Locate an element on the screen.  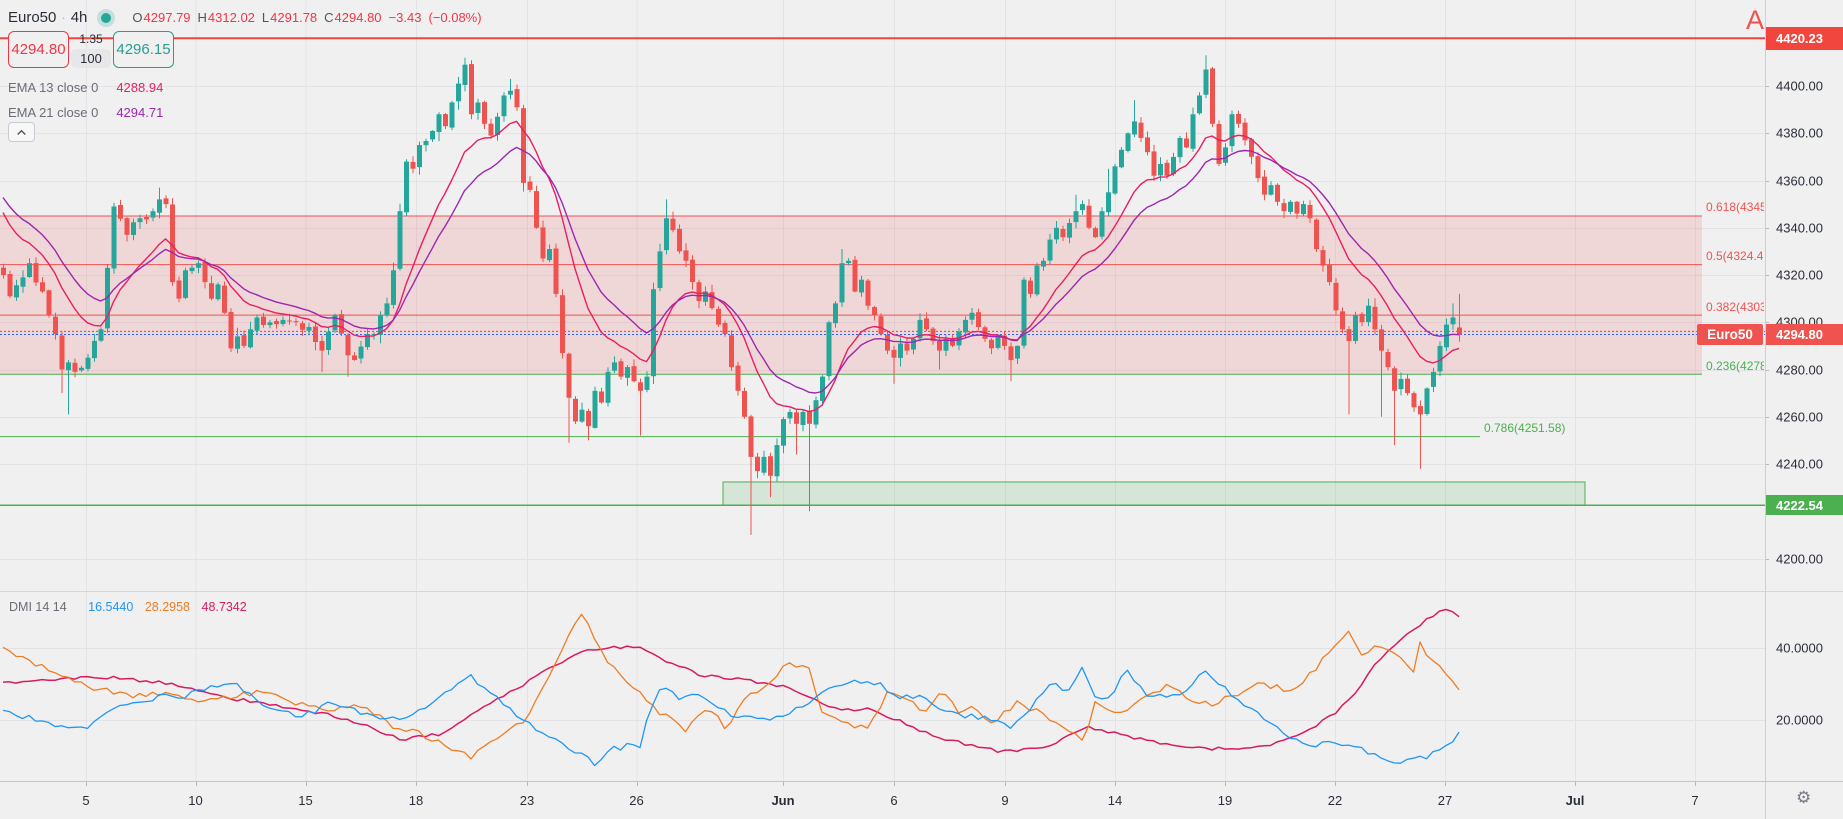
ema21-legend-row: EMA 21 close 0 4294.71 is located at coordinates (85, 112).